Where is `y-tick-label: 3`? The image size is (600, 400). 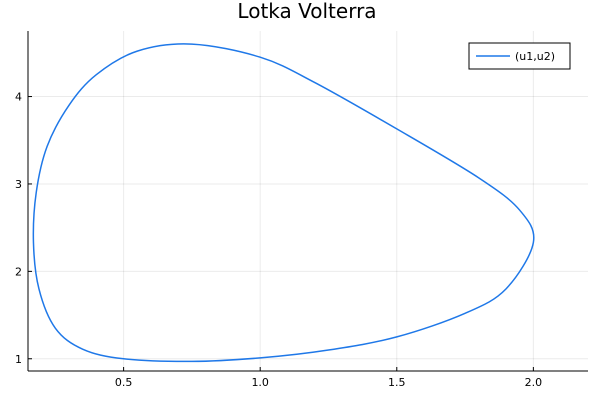
y-tick-label: 3 is located at coordinates (18, 184).